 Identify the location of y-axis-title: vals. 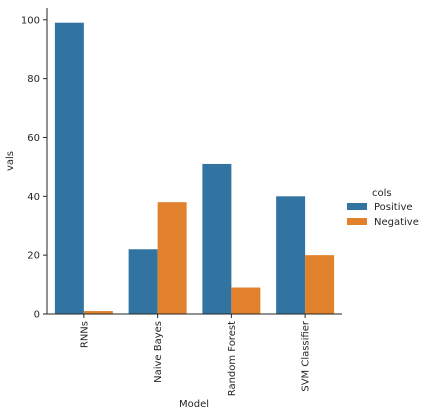
(10, 161).